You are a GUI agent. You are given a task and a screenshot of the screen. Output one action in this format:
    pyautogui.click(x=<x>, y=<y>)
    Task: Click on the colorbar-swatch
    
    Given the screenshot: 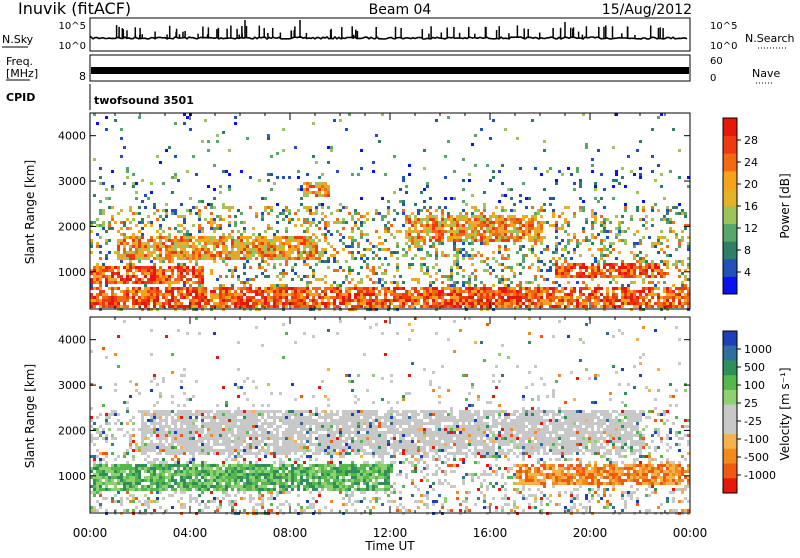 What is the action you would take?
    pyautogui.click(x=730, y=127)
    